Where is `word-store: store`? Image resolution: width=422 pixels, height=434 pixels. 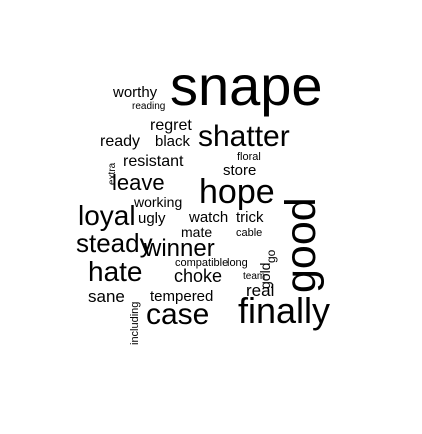 word-store: store is located at coordinates (240, 170).